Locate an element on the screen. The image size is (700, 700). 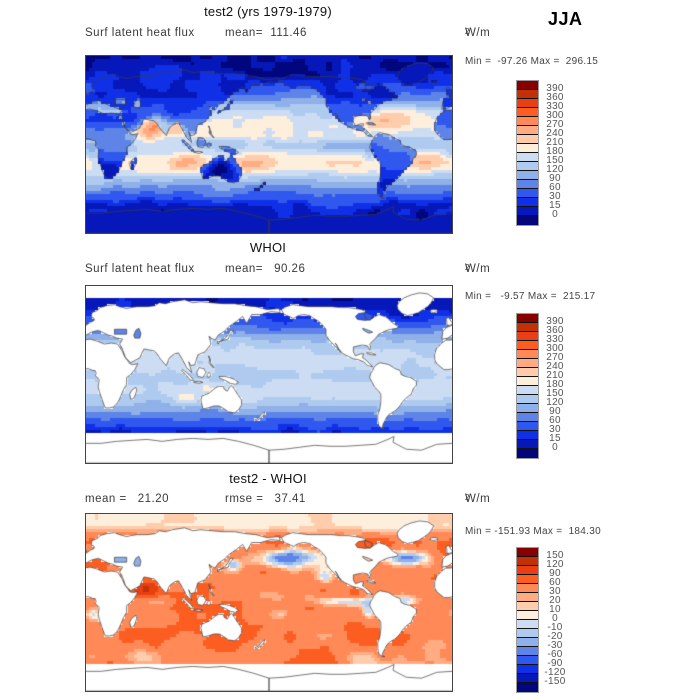
panel1-map-canvas is located at coordinates (269, 144).